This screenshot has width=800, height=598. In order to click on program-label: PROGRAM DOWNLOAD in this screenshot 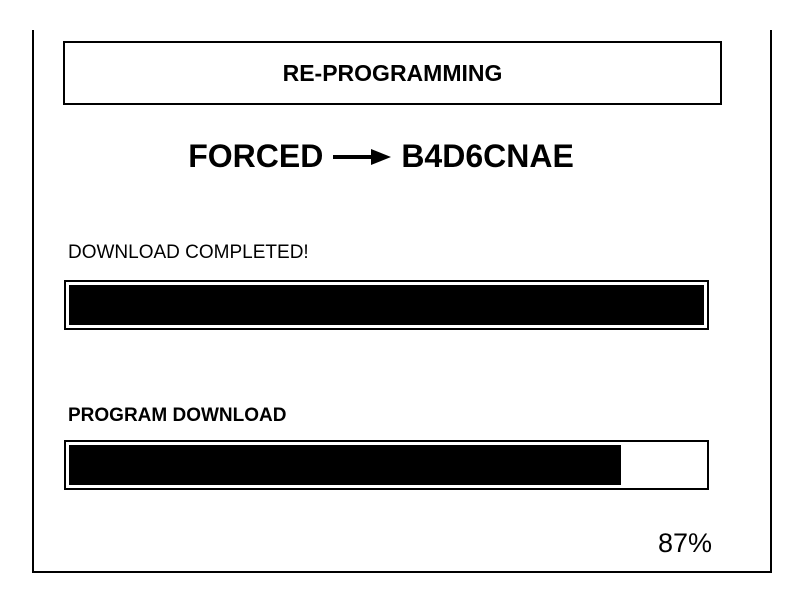, I will do `click(177, 415)`.